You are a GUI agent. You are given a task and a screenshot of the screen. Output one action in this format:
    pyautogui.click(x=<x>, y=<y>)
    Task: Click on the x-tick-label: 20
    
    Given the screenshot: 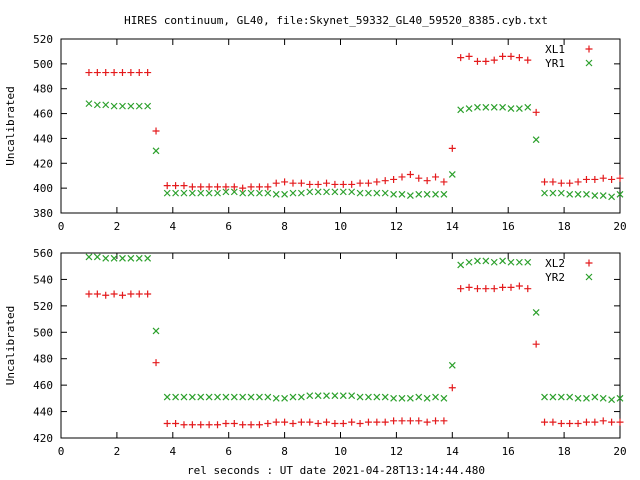 What is the action you would take?
    pyautogui.click(x=619, y=451)
    